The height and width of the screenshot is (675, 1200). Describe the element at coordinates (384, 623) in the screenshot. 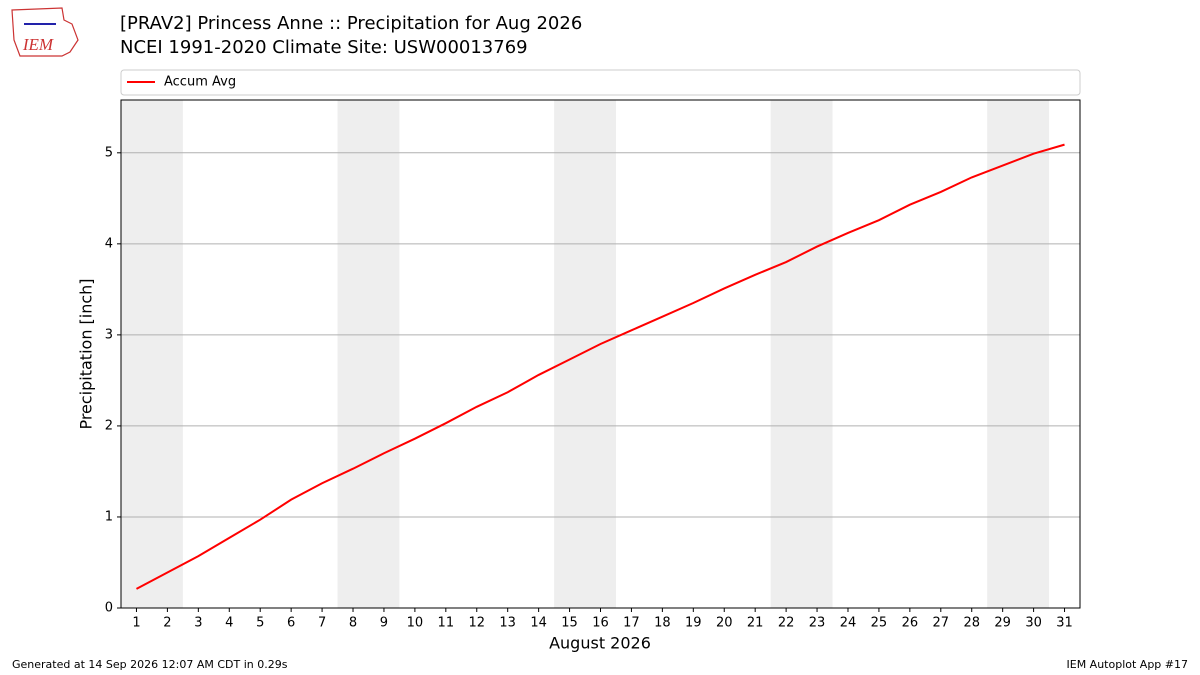

I see `x-tick-label: 9` at that location.